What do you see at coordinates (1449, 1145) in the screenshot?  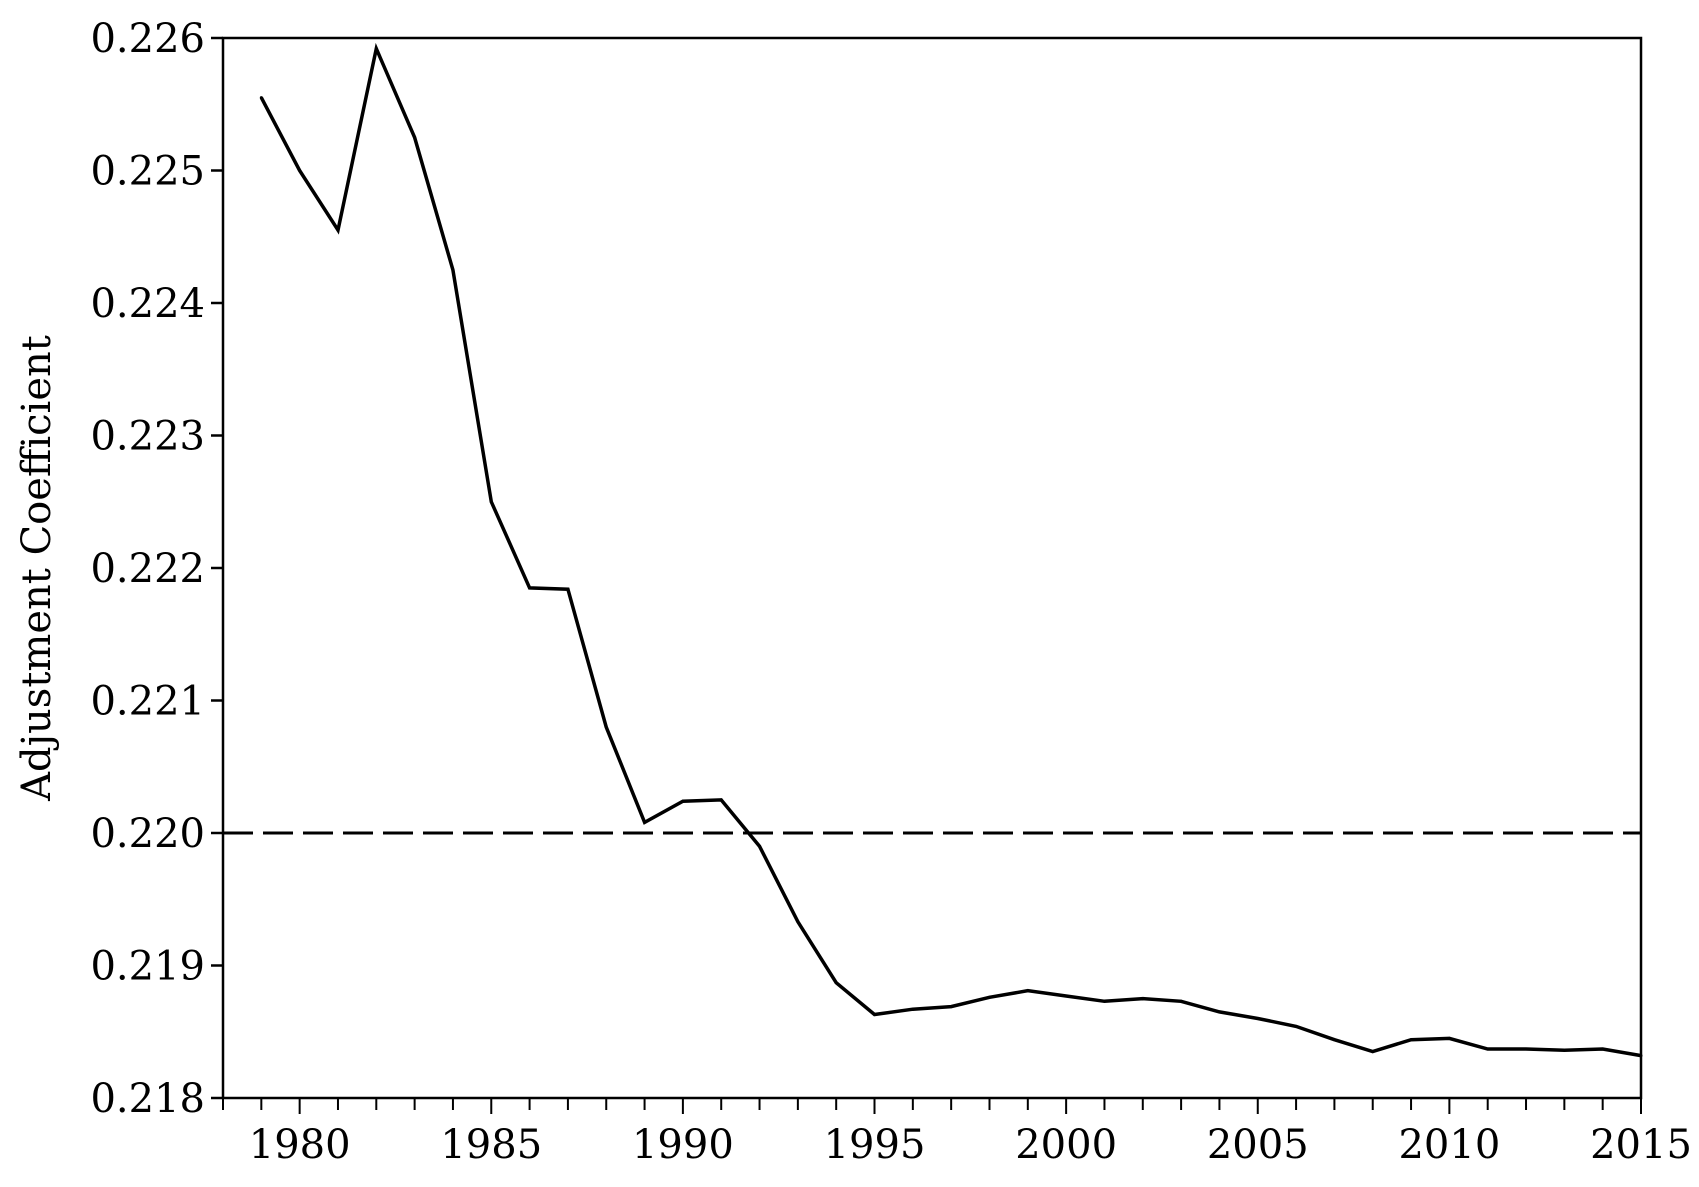 I see `x-tick-label: 2010` at bounding box center [1449, 1145].